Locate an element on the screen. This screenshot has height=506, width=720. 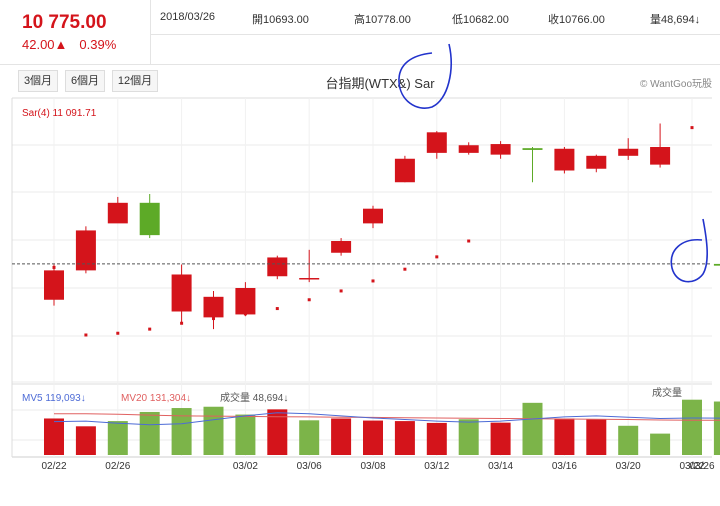
open-stat: 開10693.00 is located at coordinates (280, 19).